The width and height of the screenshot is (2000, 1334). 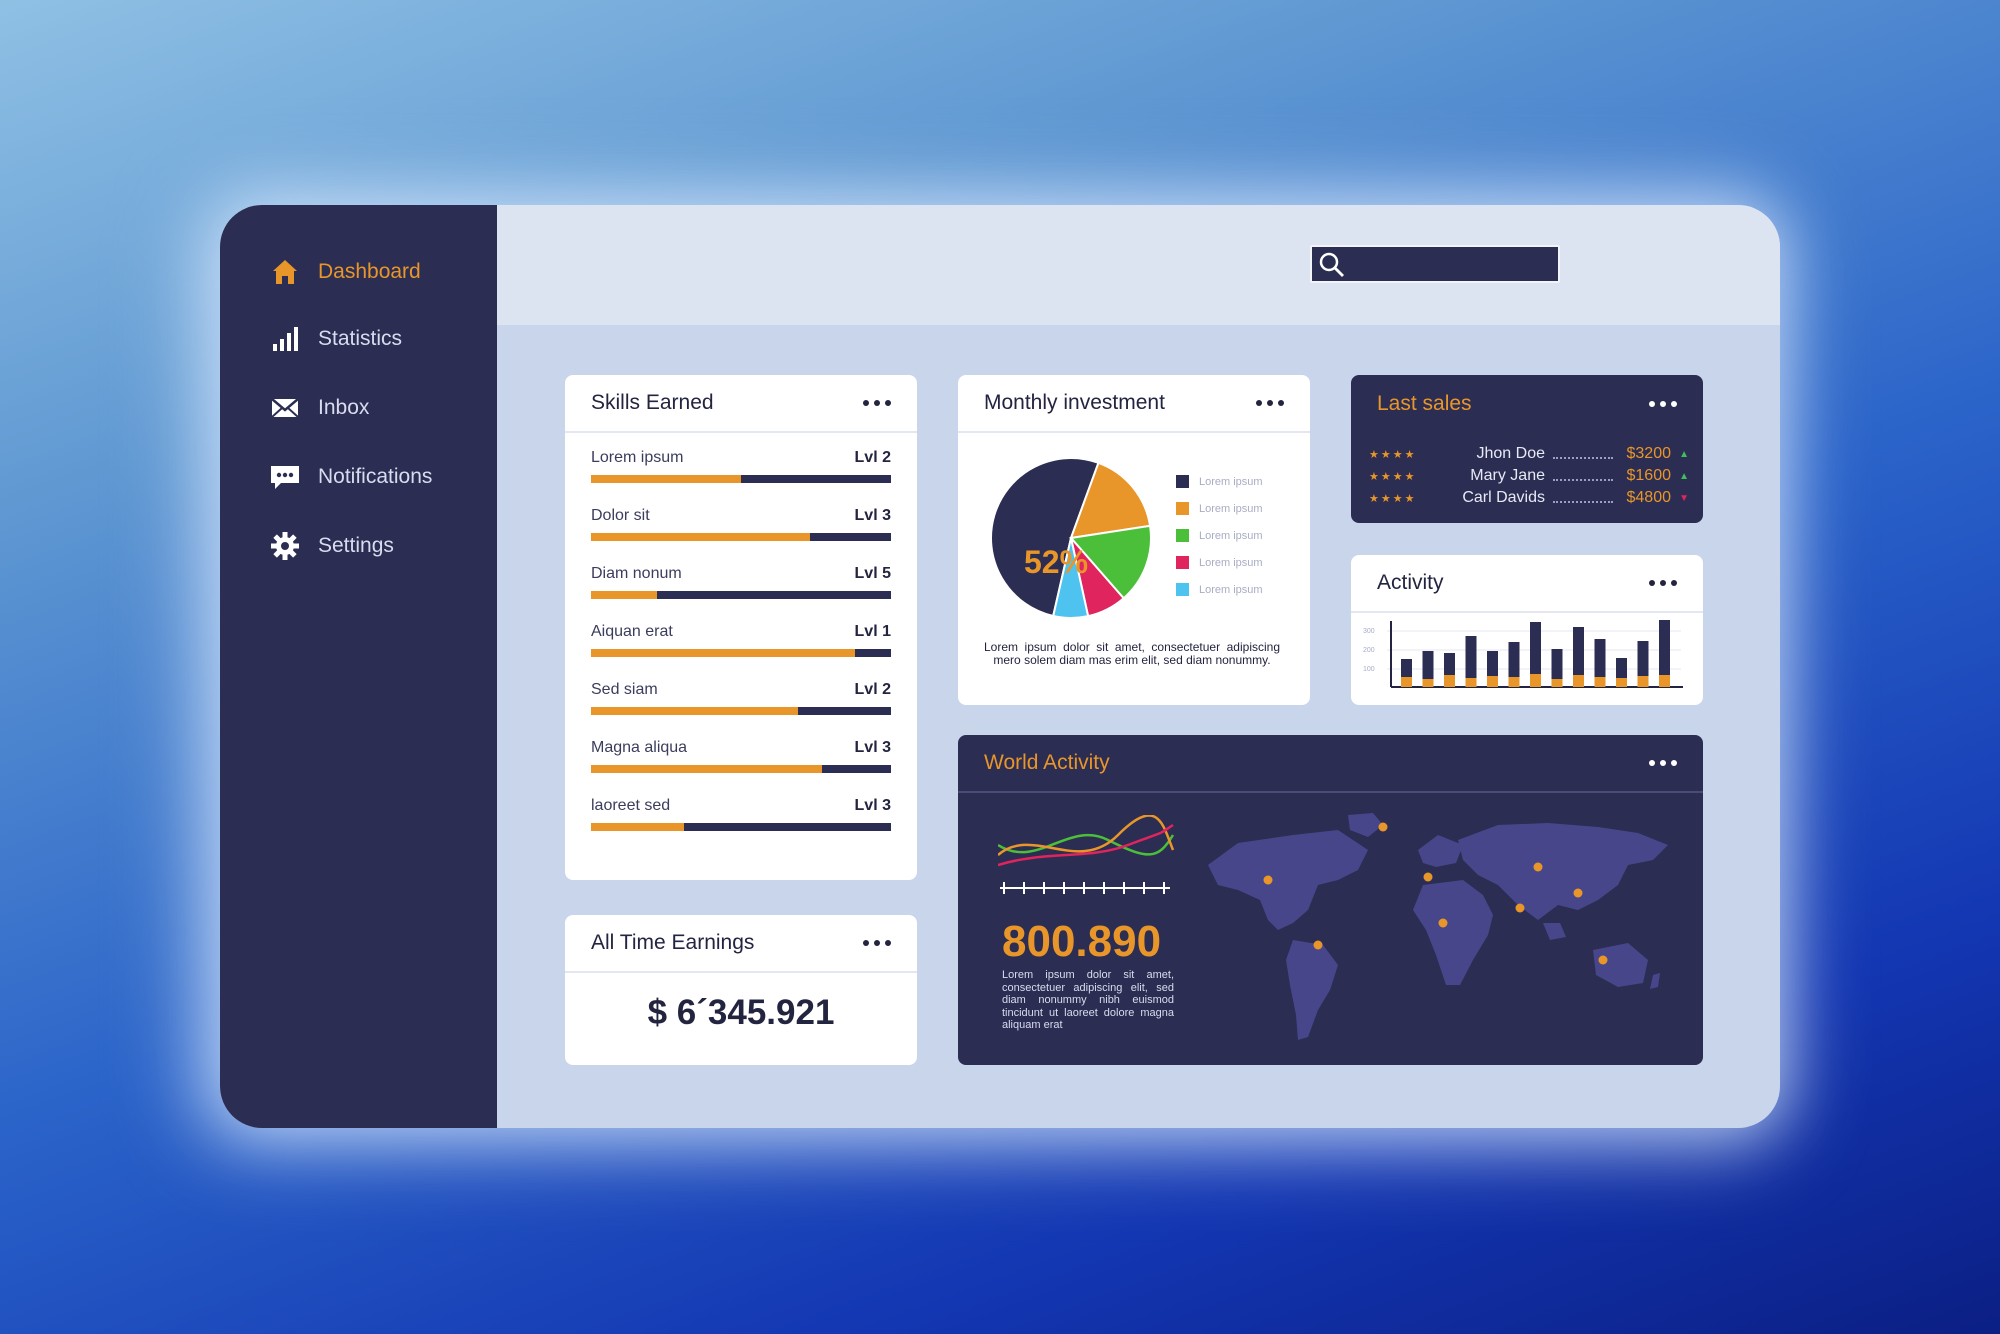 What do you see at coordinates (741, 990) in the screenshot?
I see `earnings-card: All Time Earnings $ 6´345.921` at bounding box center [741, 990].